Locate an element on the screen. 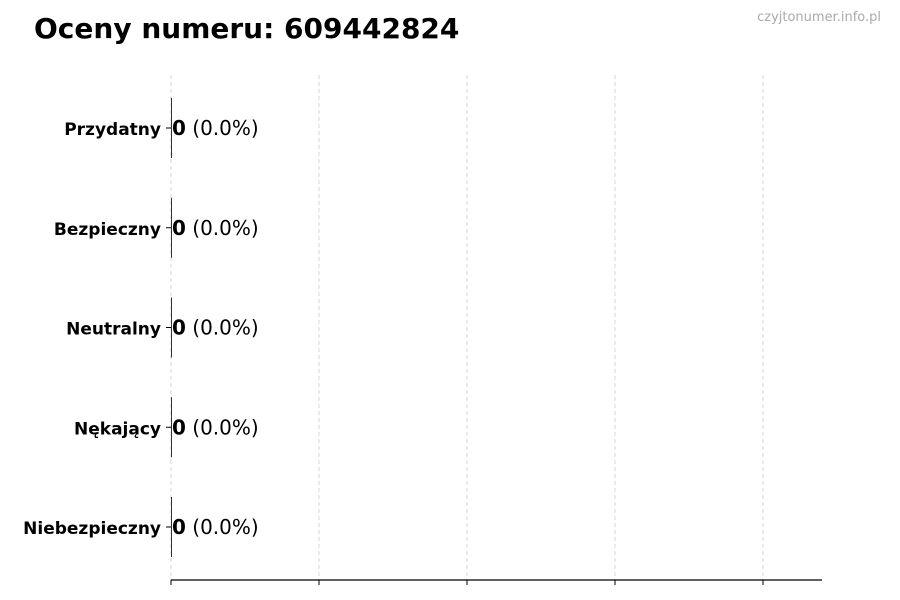  watermark: czyjtonumer.info.pl is located at coordinates (819, 17).